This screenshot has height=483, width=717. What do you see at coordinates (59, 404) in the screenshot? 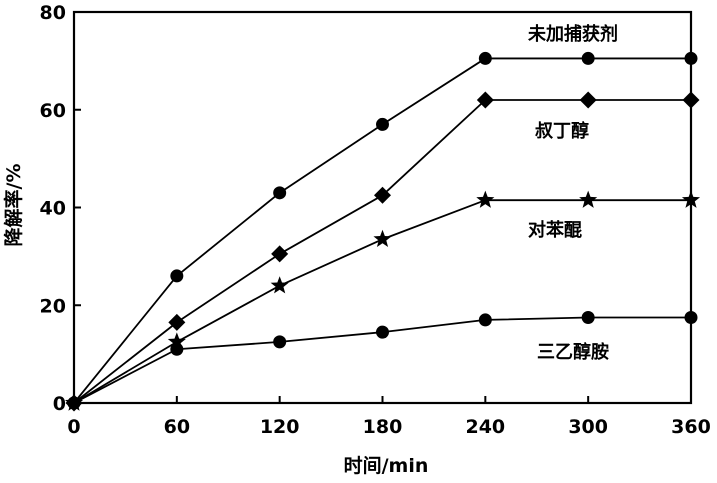
I see `y-tick-label: 0` at bounding box center [59, 404].